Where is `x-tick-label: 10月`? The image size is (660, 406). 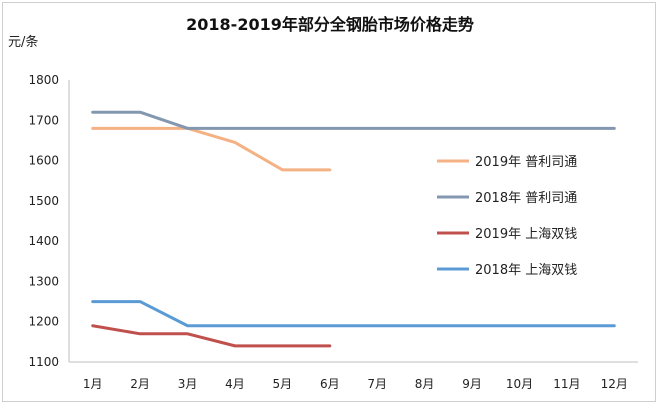 x-tick-label: 10月 is located at coordinates (519, 384).